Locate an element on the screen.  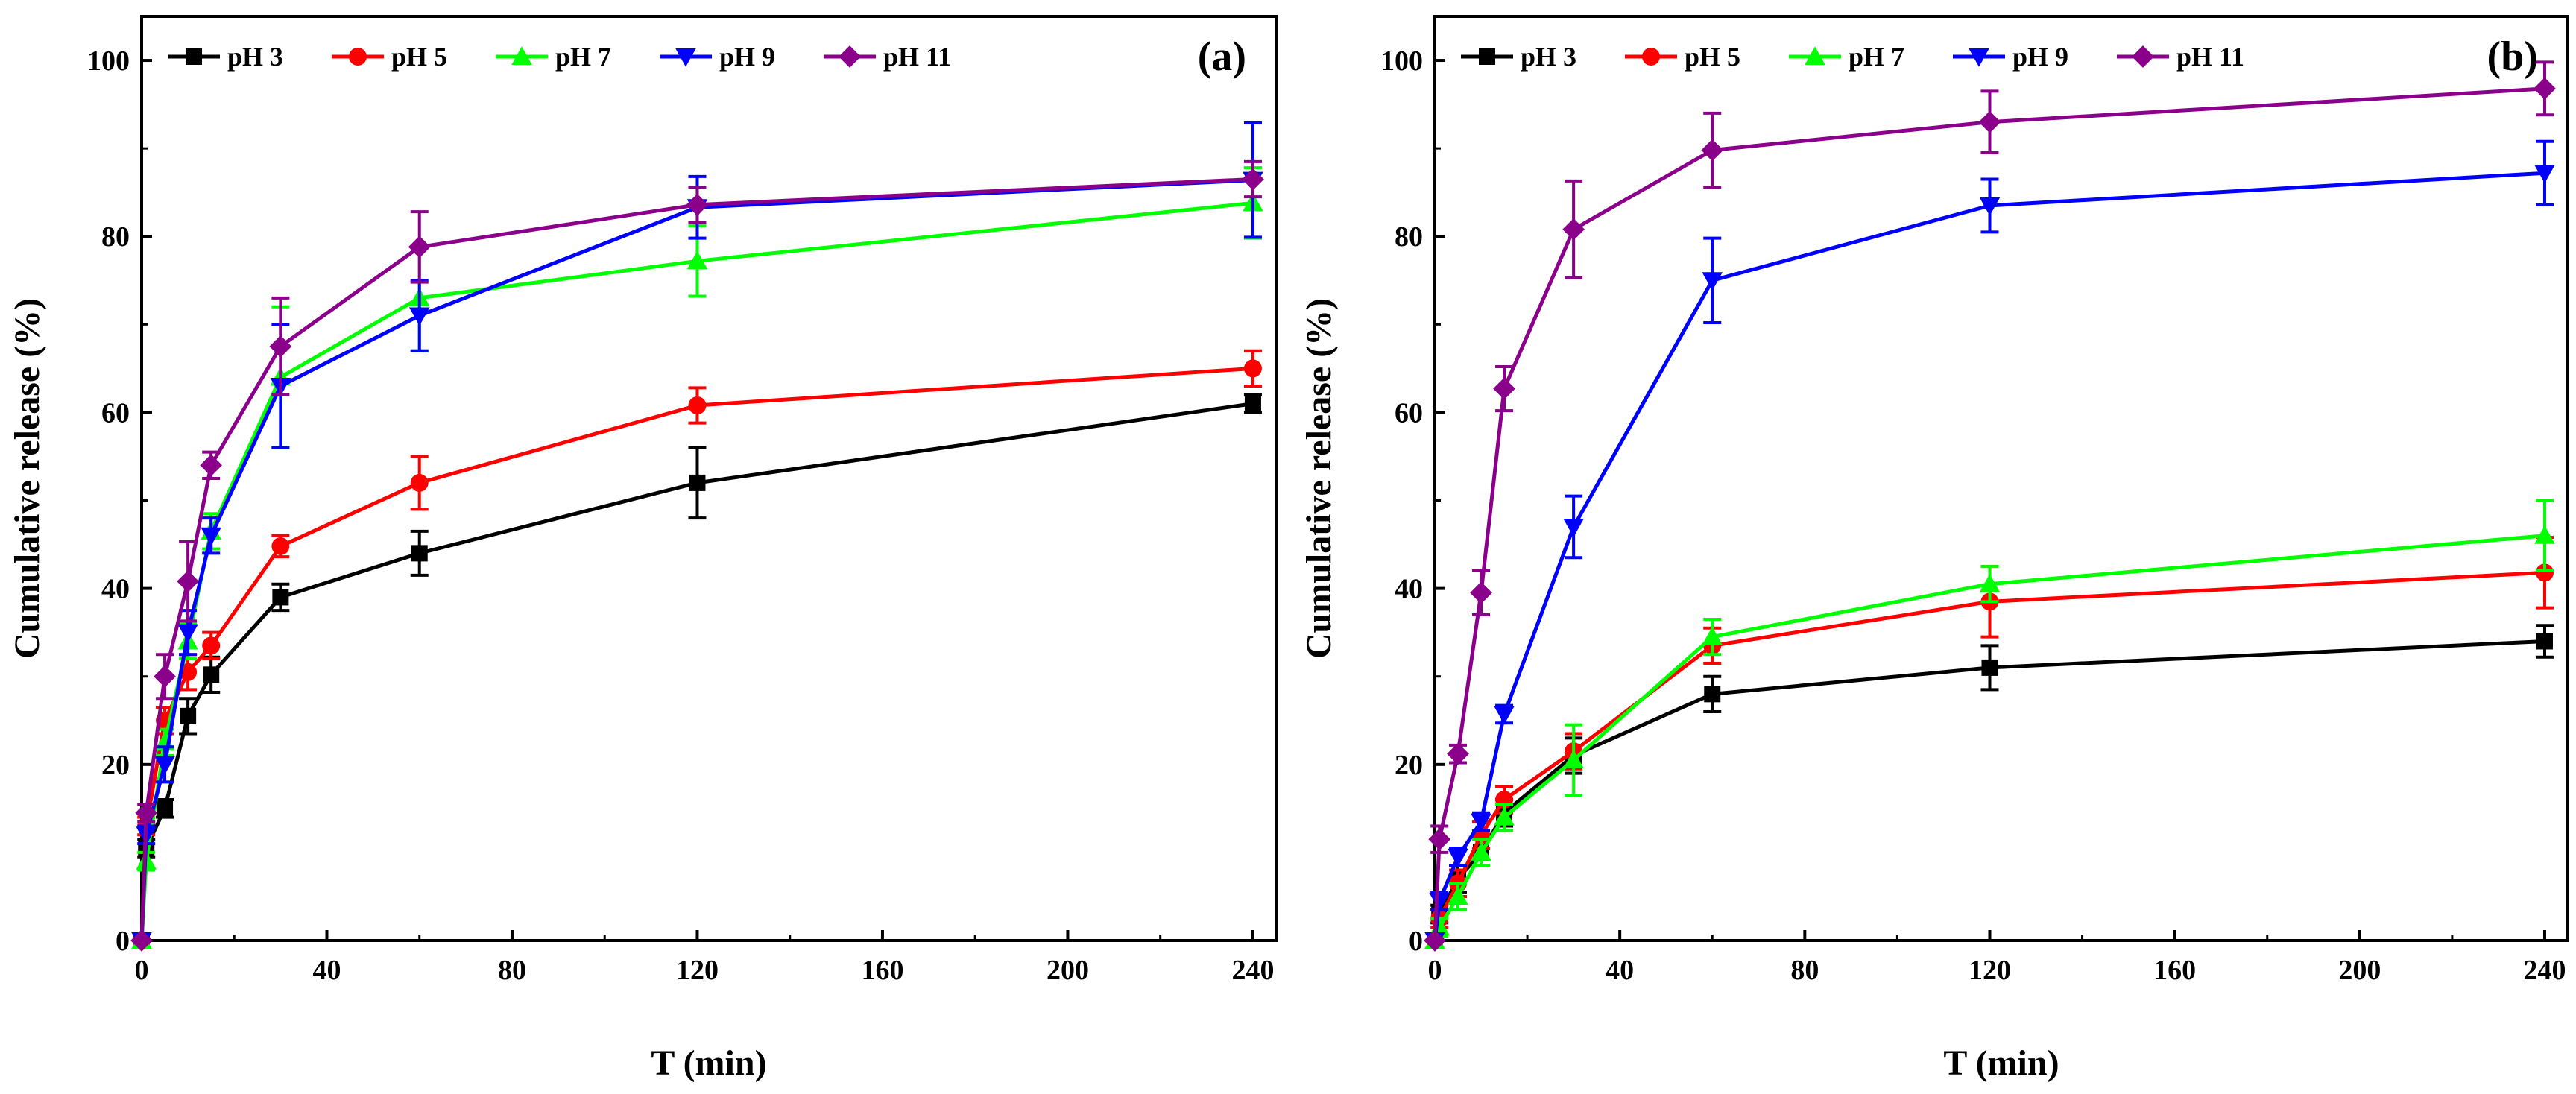
legend-label: pH 11 is located at coordinates (917, 57).